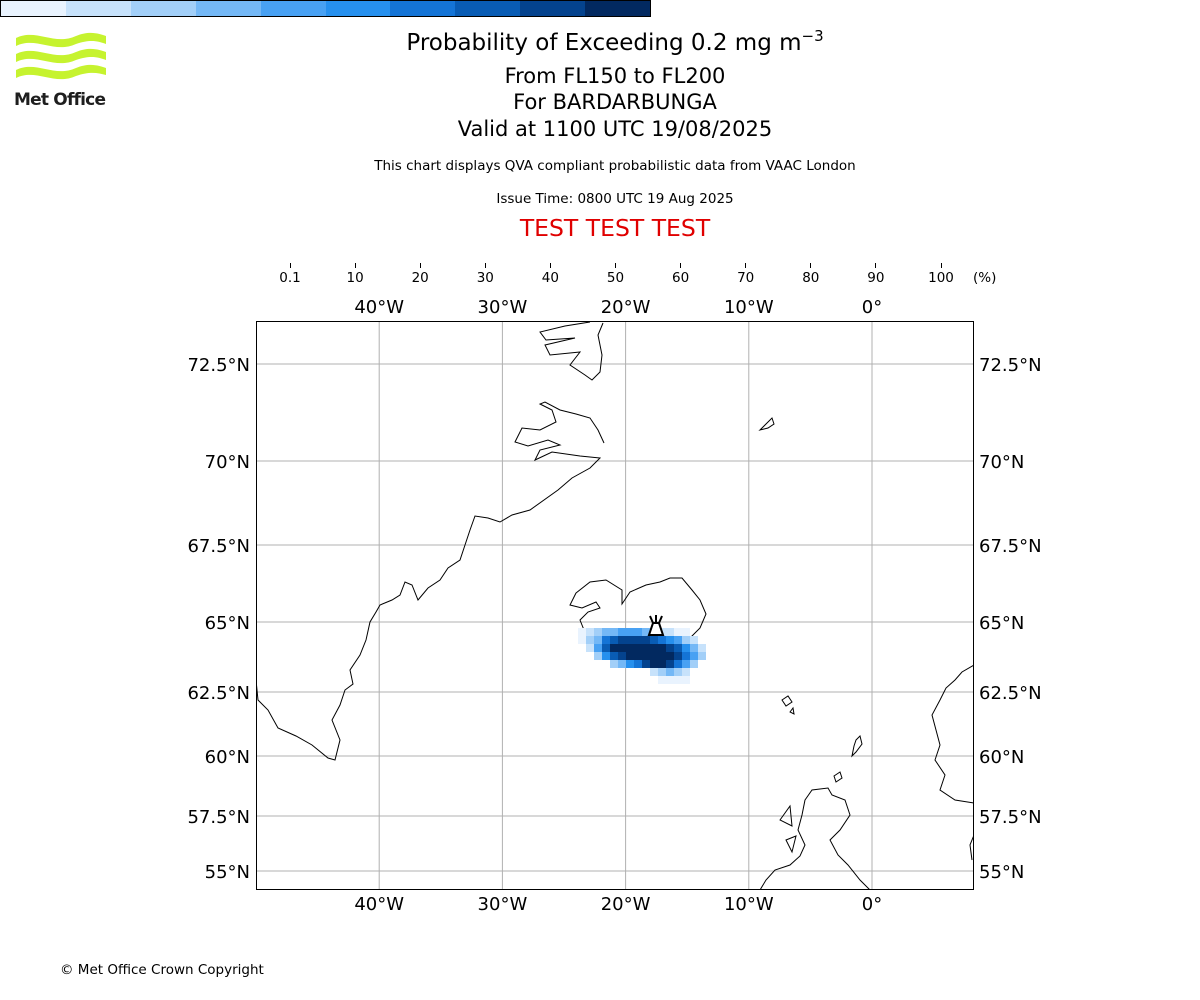 Image resolution: width=1200 pixels, height=1000 pixels. What do you see at coordinates (218, 546) in the screenshot?
I see `lat-label-left: 67.5°N` at bounding box center [218, 546].